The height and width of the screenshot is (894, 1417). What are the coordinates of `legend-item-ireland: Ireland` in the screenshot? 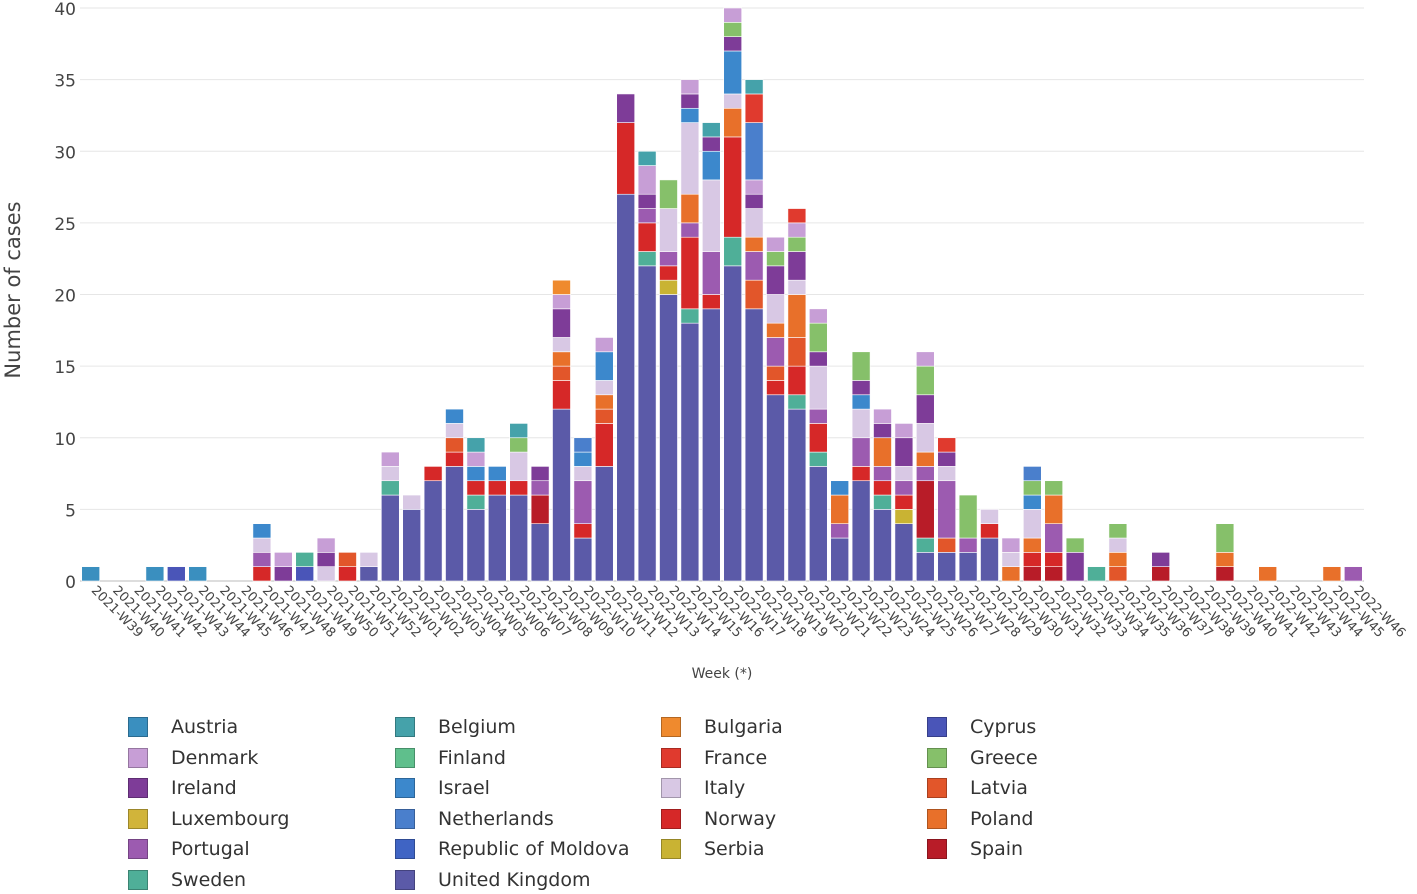 It's located at (182, 788).